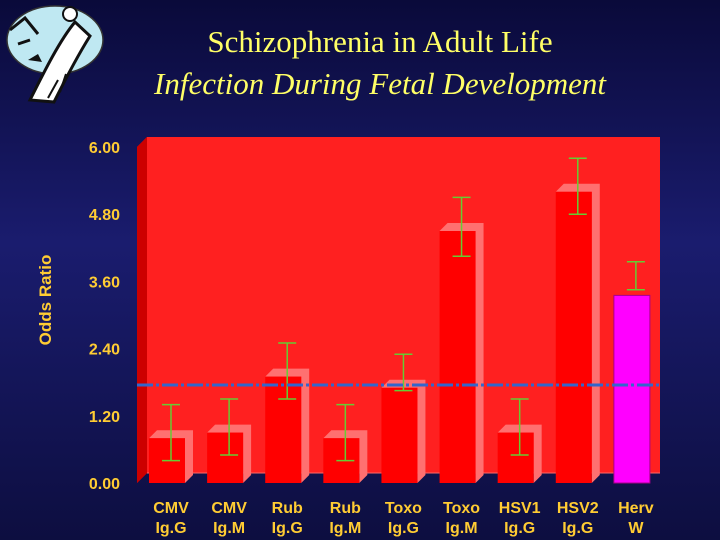 The image size is (720, 540). I want to click on x-tick-label: Herv, so click(636, 508).